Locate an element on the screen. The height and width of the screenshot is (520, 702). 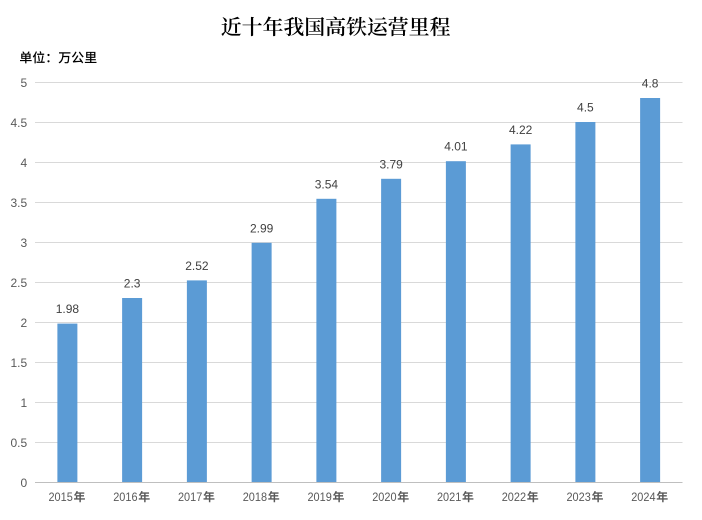
svg-text: 4 is located at coordinates (24, 163).